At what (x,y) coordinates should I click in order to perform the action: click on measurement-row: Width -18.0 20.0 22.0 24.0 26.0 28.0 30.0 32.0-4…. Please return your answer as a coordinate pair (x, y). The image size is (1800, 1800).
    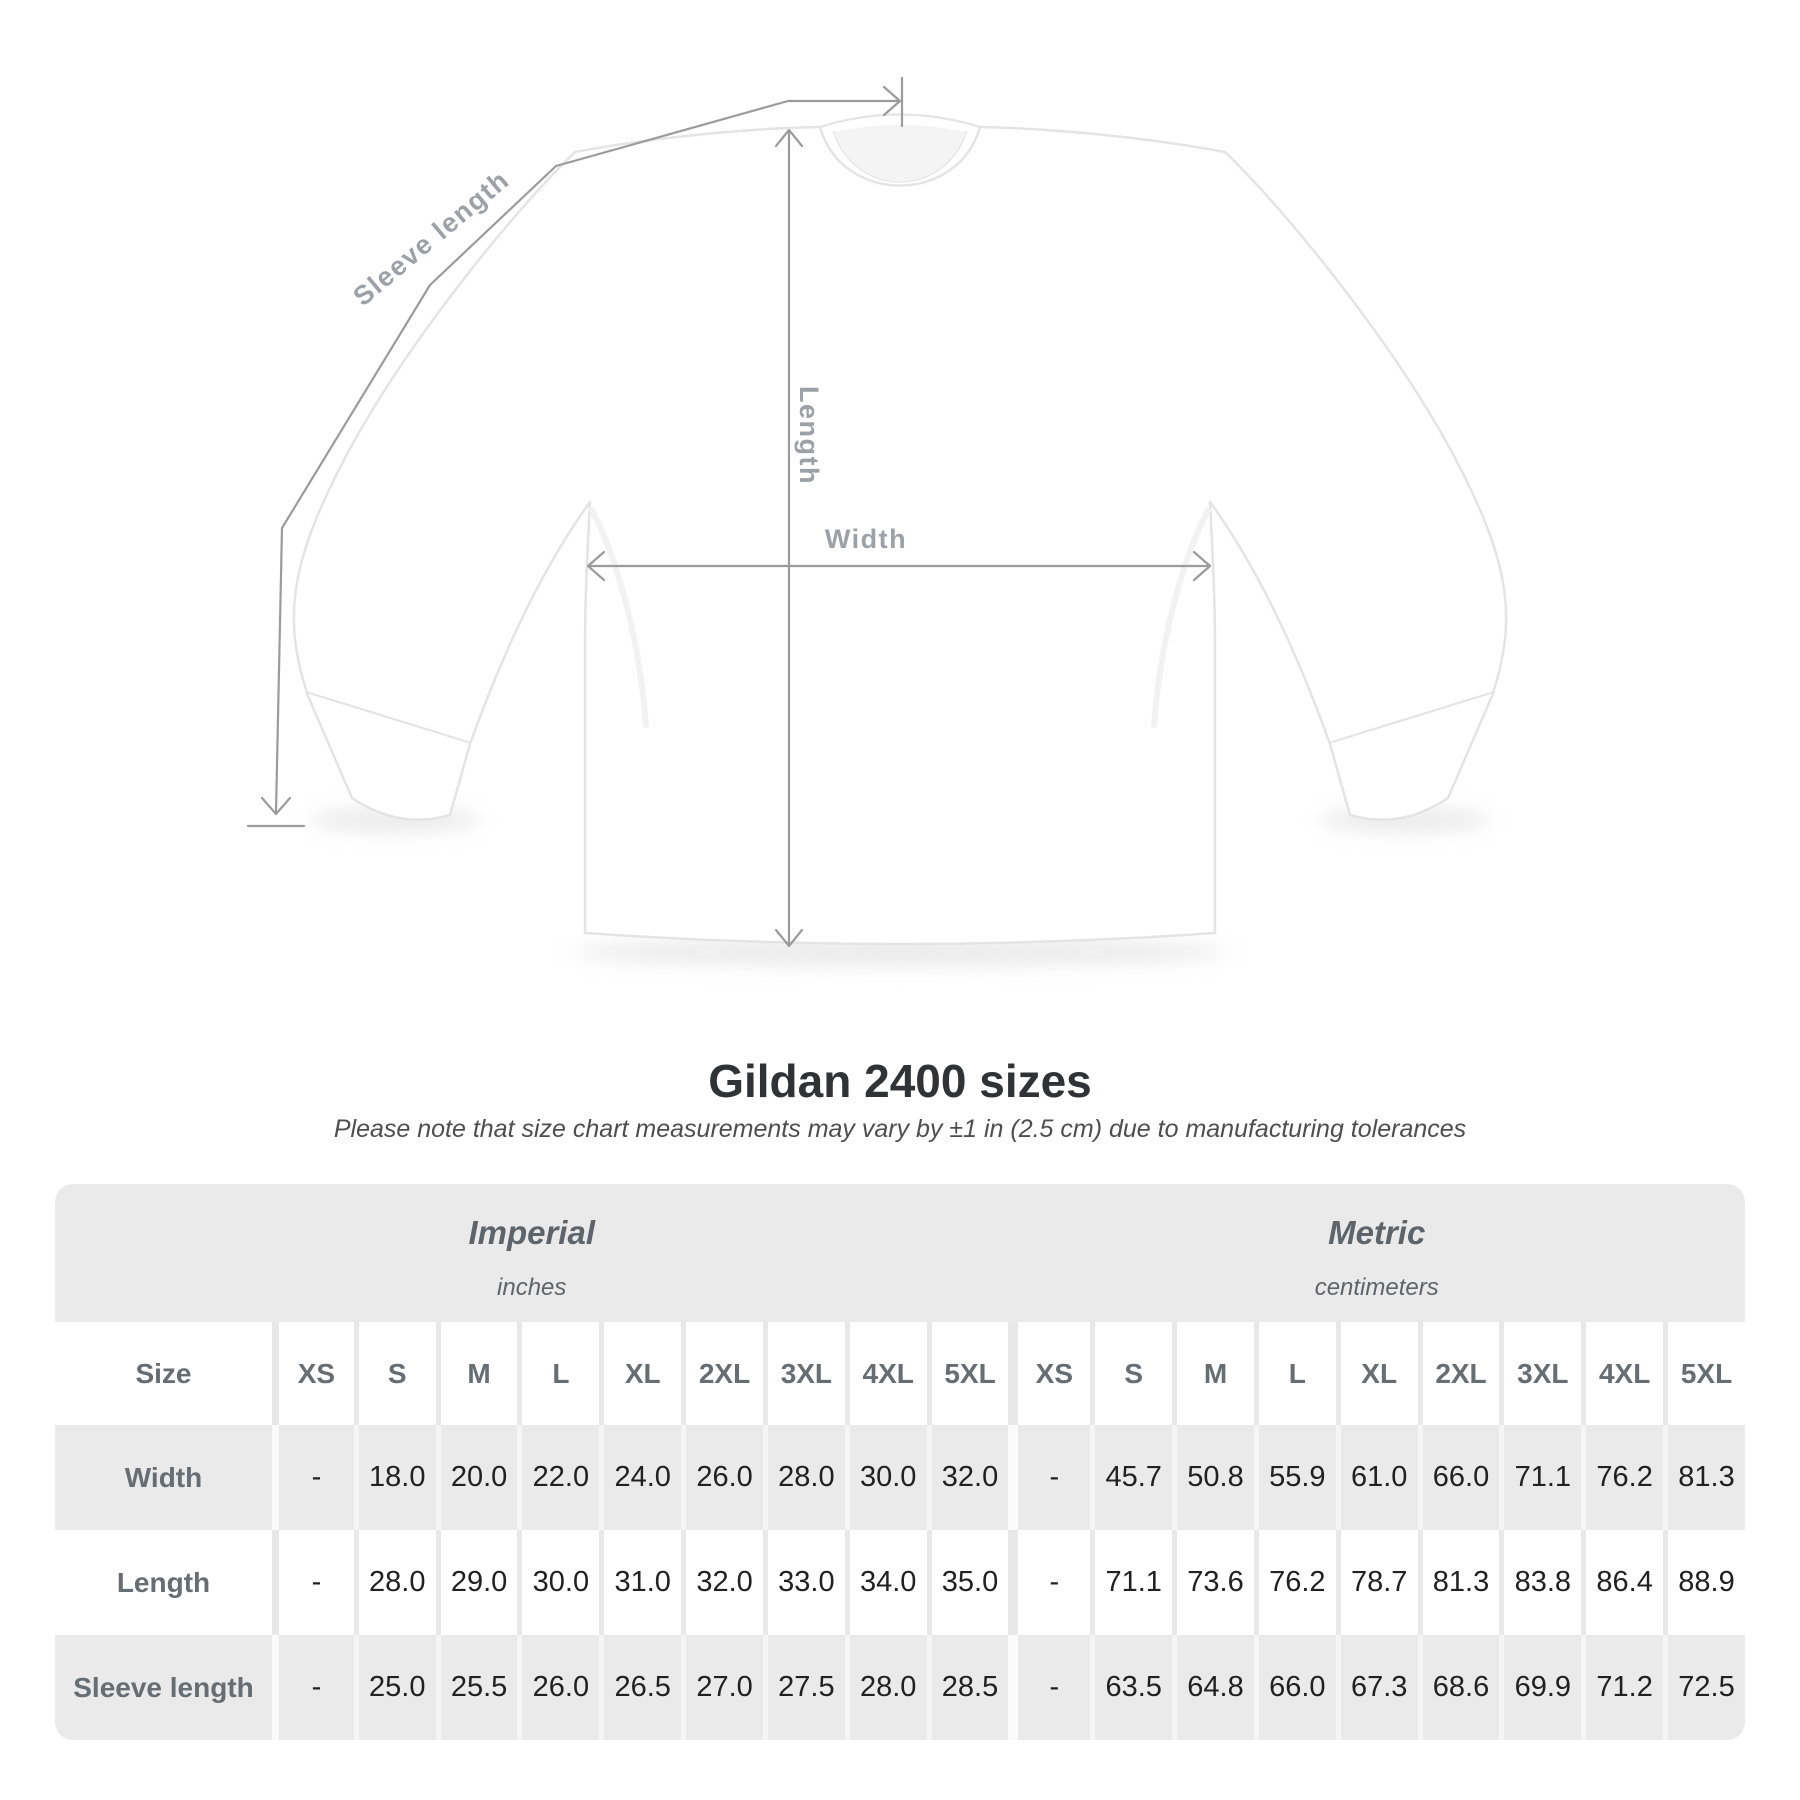
    Looking at the image, I should click on (900, 1477).